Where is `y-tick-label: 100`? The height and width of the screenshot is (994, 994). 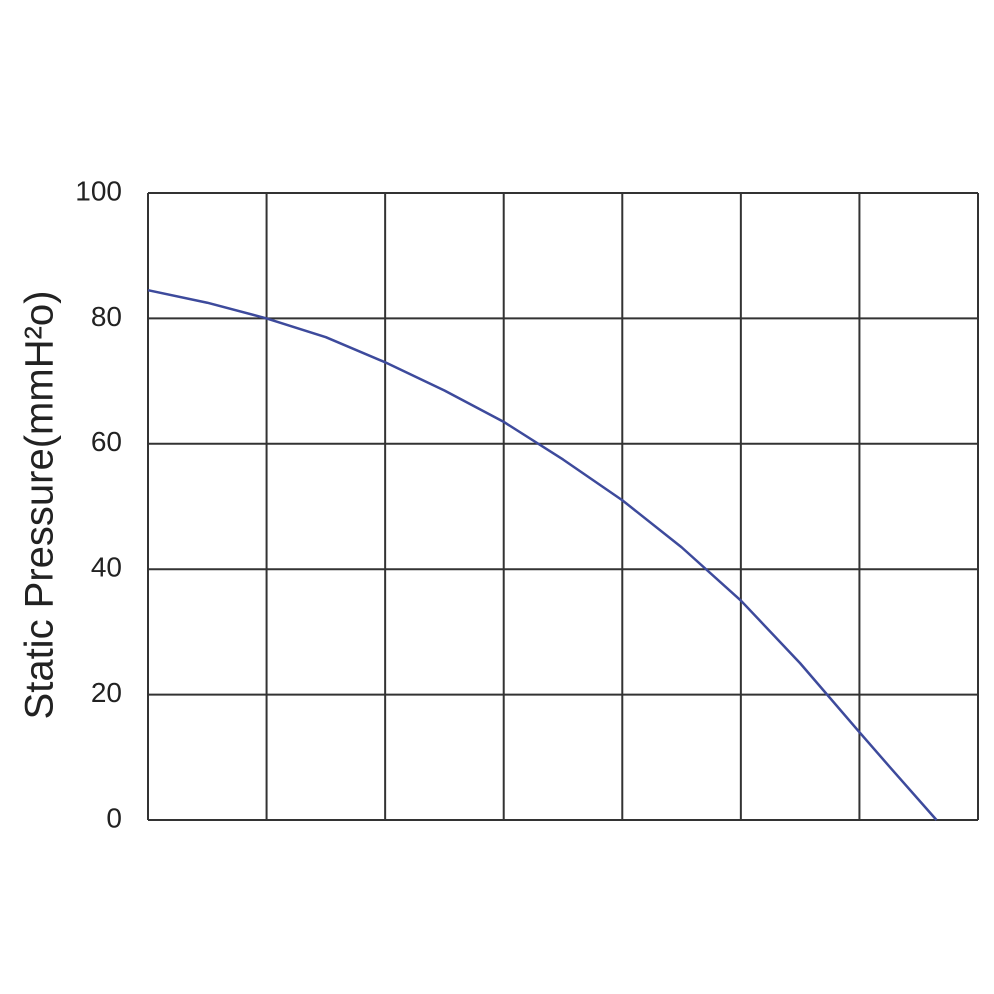
y-tick-label: 100 is located at coordinates (98, 190).